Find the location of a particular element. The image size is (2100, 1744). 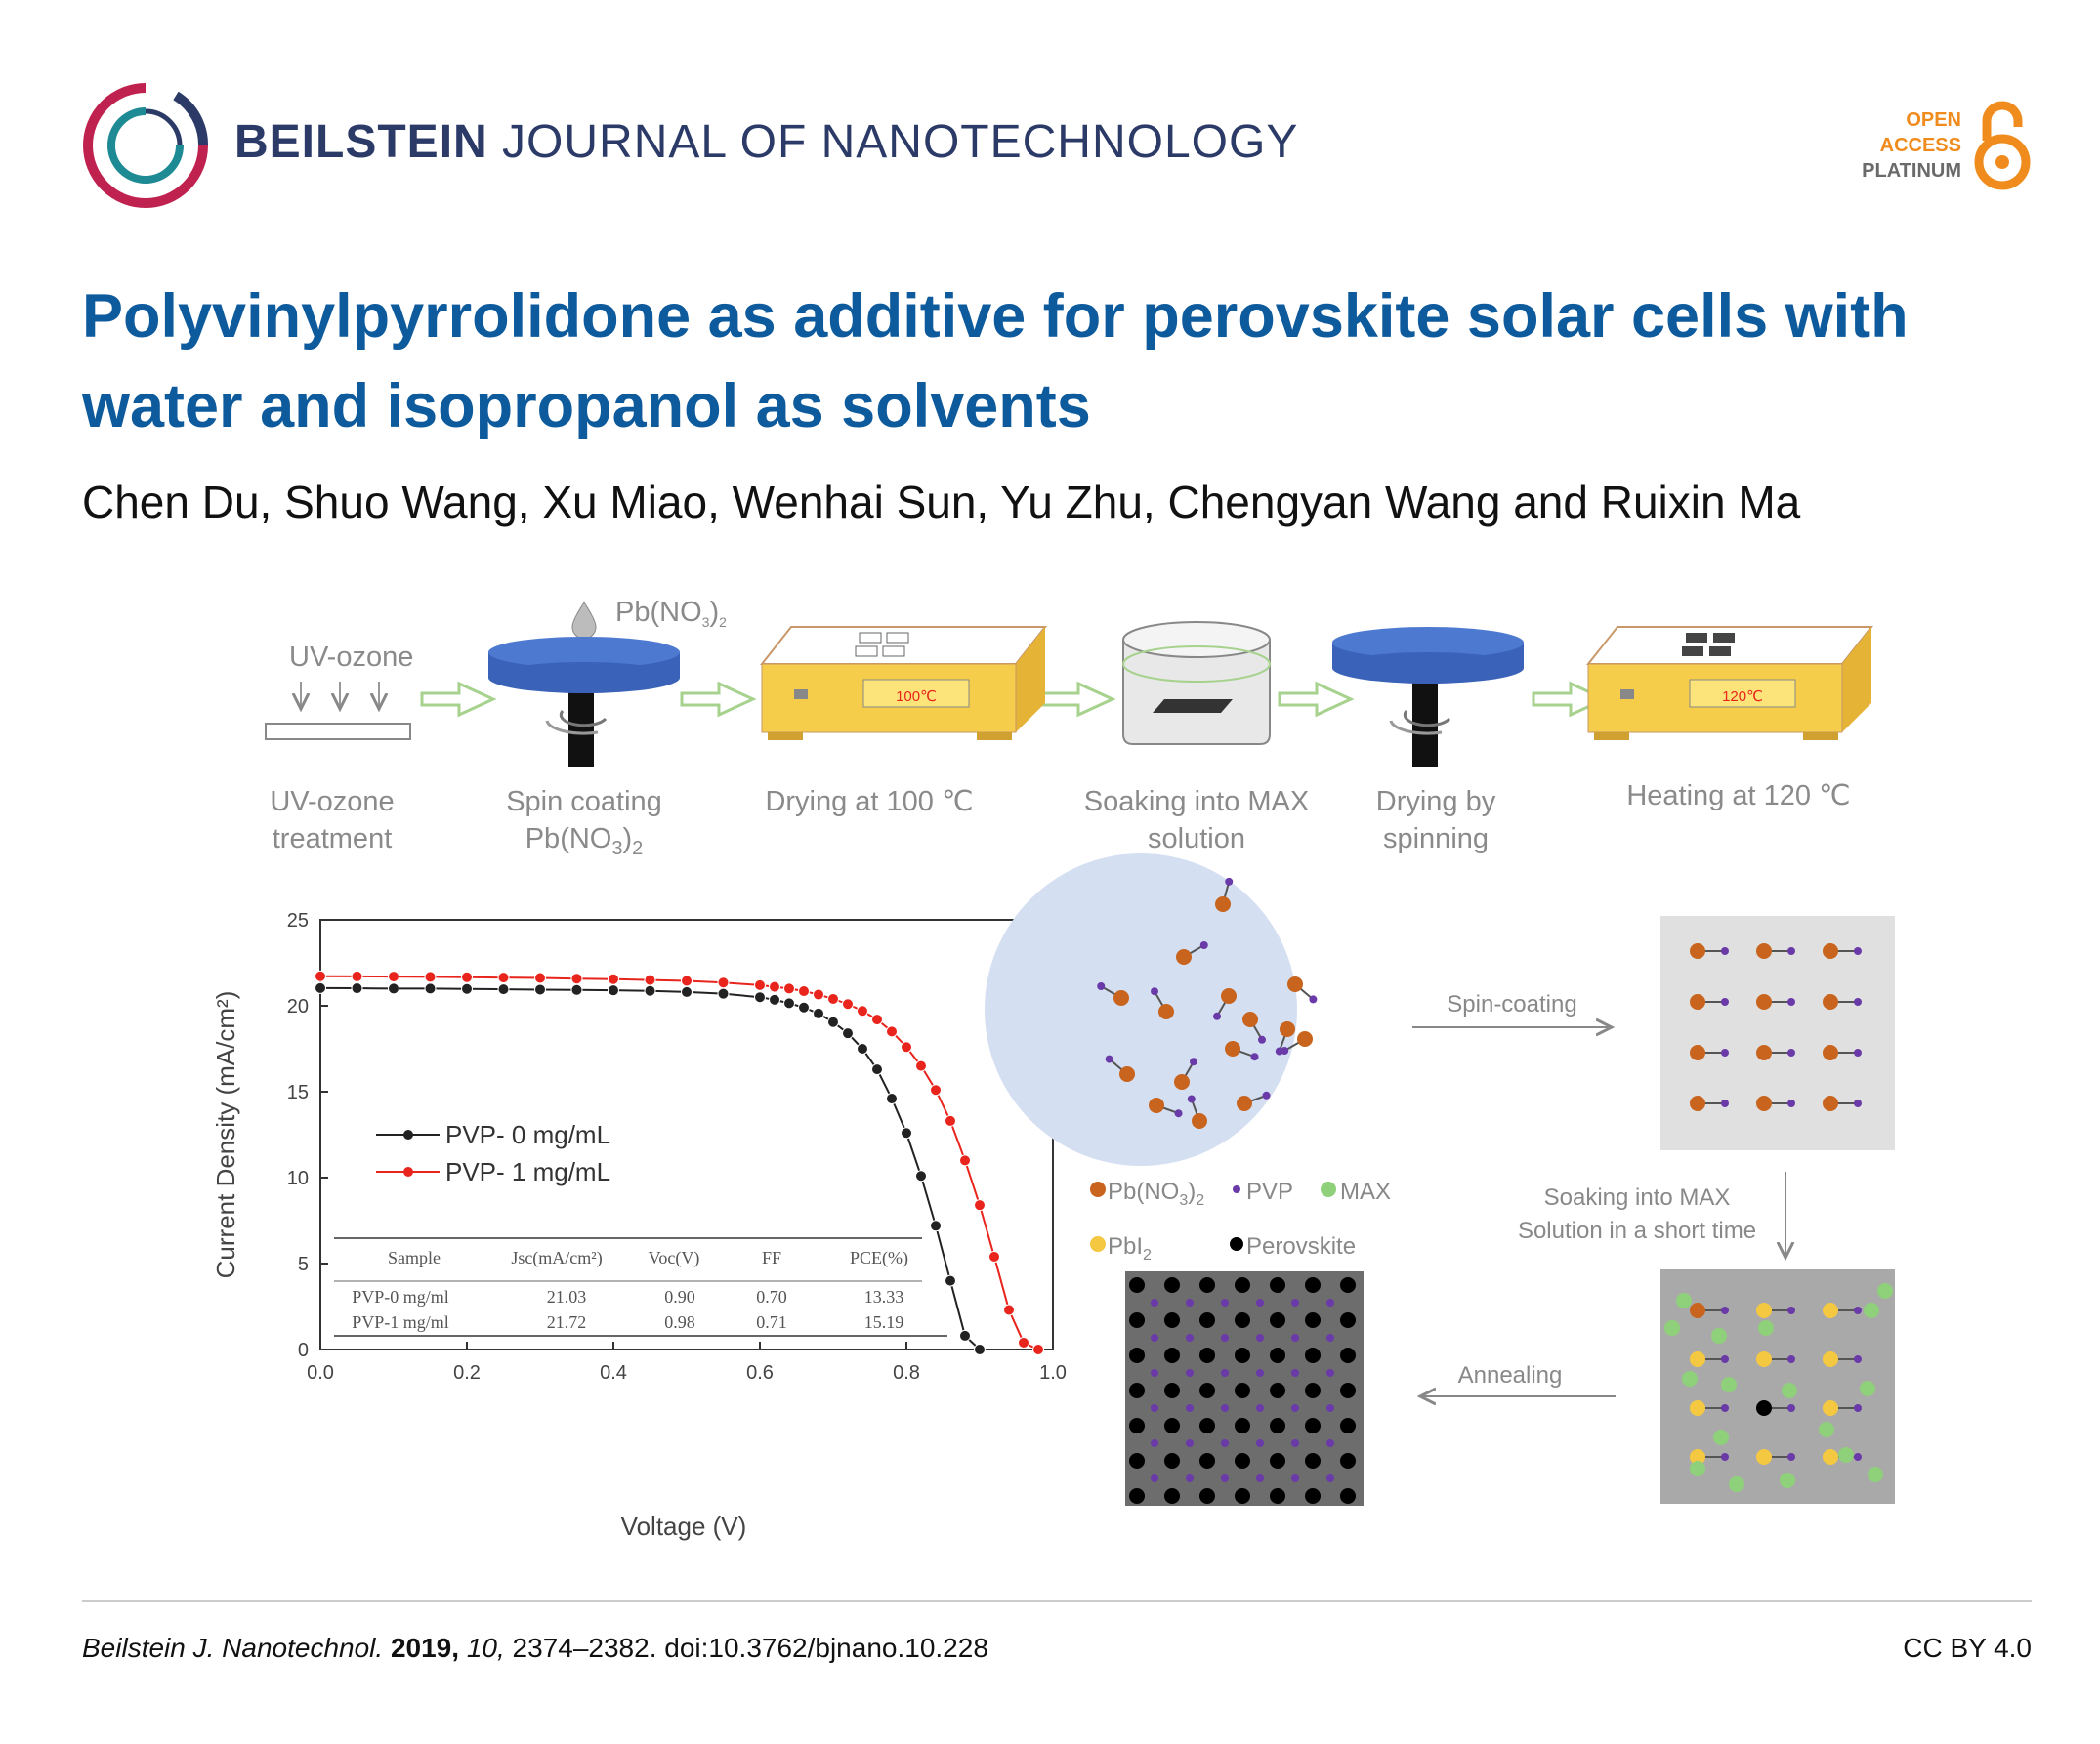

x-tick-label: 1.0 is located at coordinates (1053, 1373).